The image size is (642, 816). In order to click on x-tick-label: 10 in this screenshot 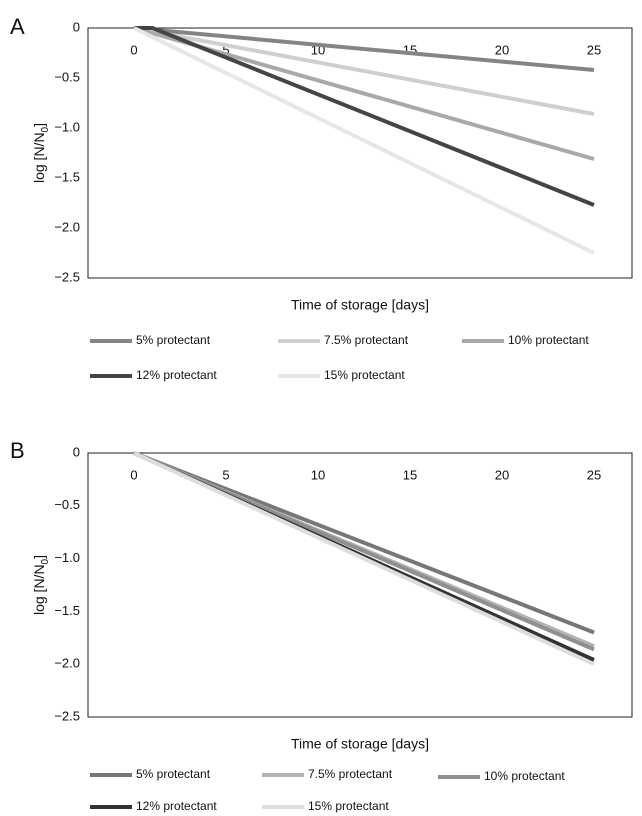, I will do `click(318, 474)`.